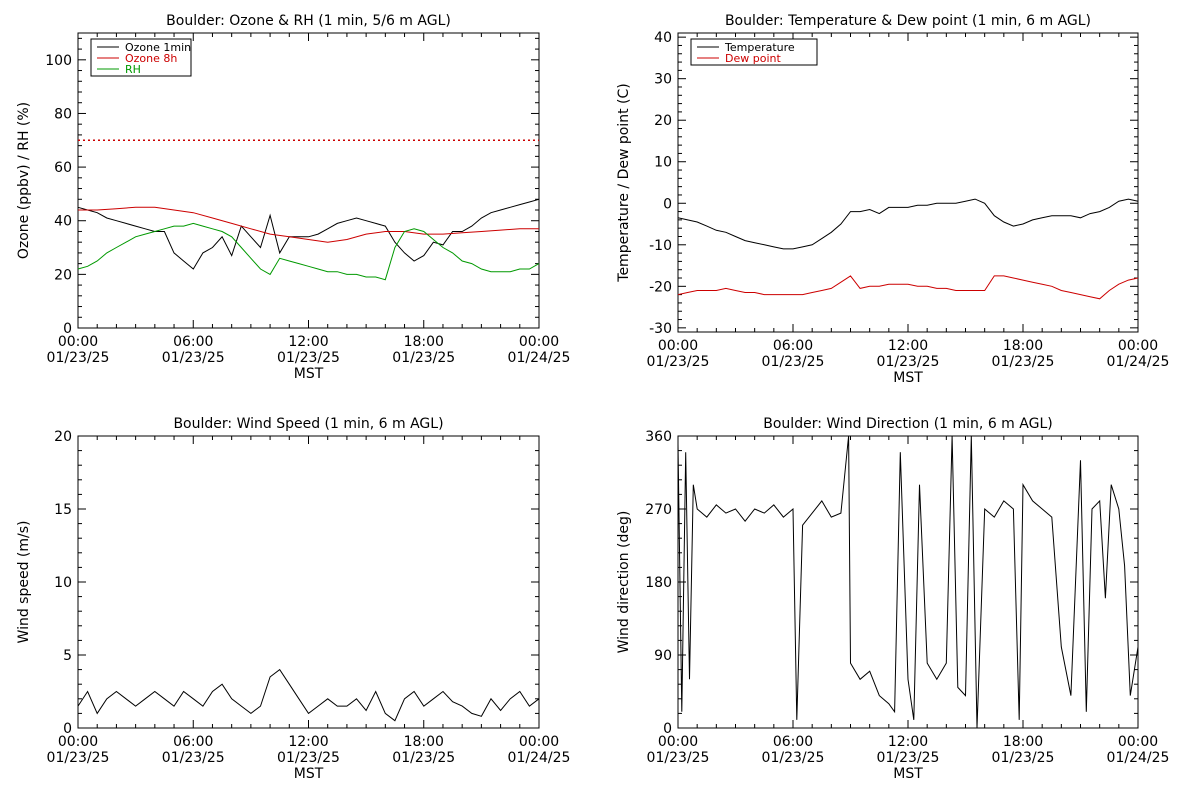 The width and height of the screenshot is (1200, 800). What do you see at coordinates (907, 424) in the screenshot?
I see `chart-title: Boulder: Wind Direction (1 min, 6 m AGL)` at bounding box center [907, 424].